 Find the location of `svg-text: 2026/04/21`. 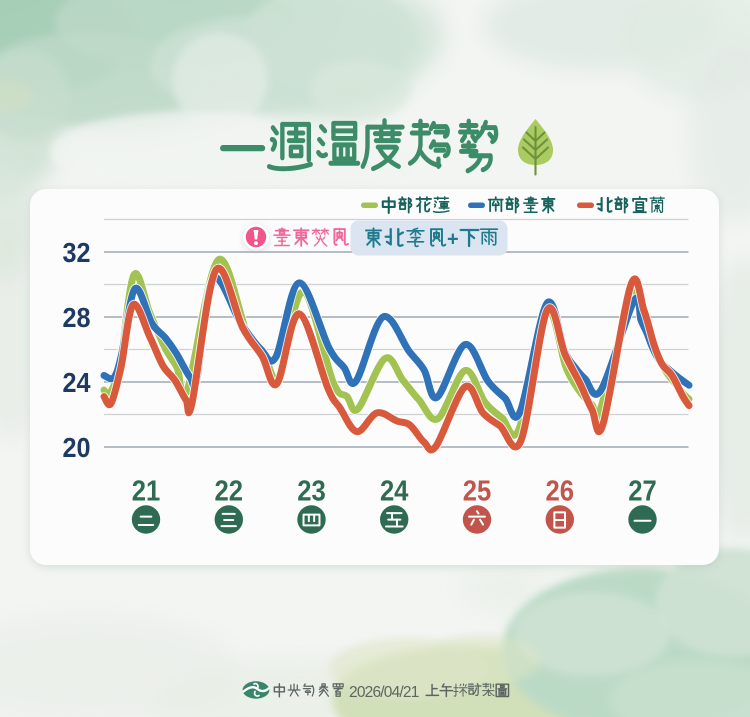

svg-text: 2026/04/21 is located at coordinates (384, 692).